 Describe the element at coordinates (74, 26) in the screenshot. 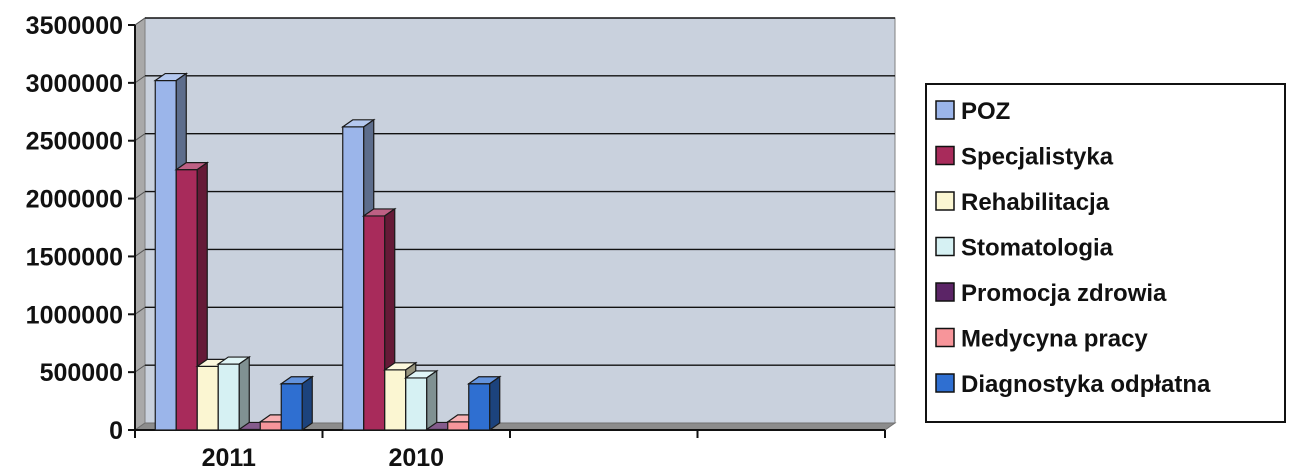

I see `y-tick-label: 3500000` at that location.